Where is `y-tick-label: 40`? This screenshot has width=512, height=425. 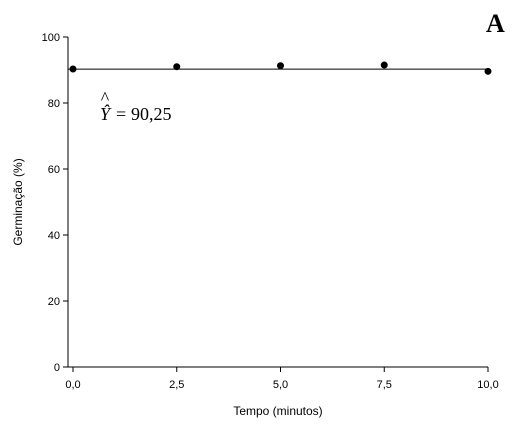
y-tick-label: 40 is located at coordinates (54, 236).